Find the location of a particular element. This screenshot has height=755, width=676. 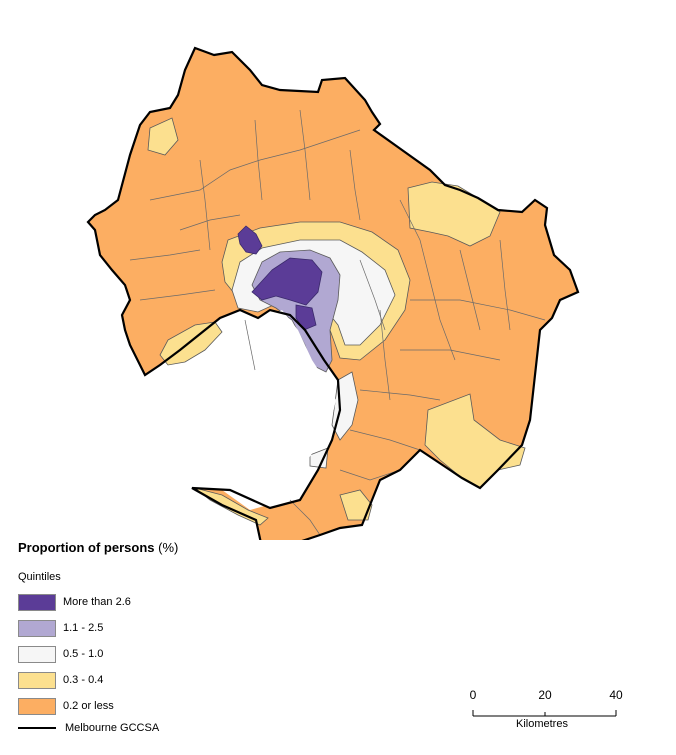

scale-tick-20: 20 is located at coordinates (545, 695).